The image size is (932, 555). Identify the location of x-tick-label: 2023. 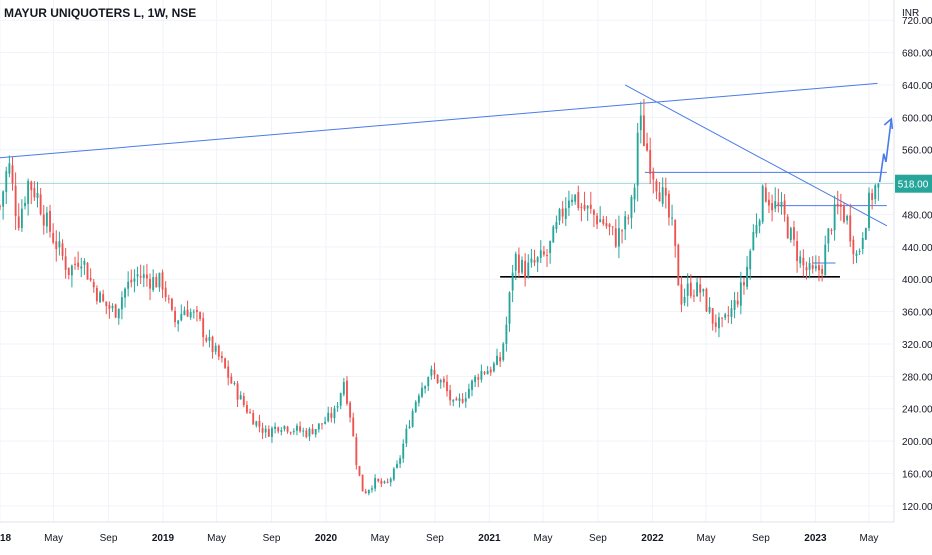
(815, 538).